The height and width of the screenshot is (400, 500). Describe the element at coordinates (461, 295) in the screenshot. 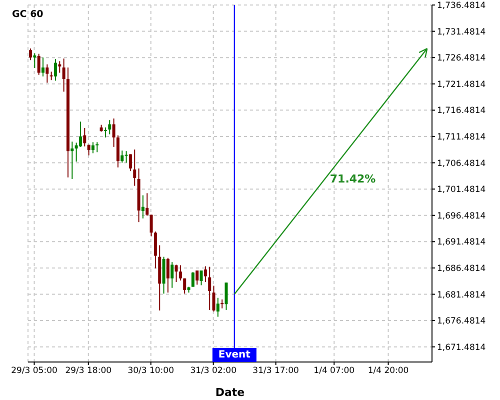

I see `y-tick-label: 1,681.4814` at that location.